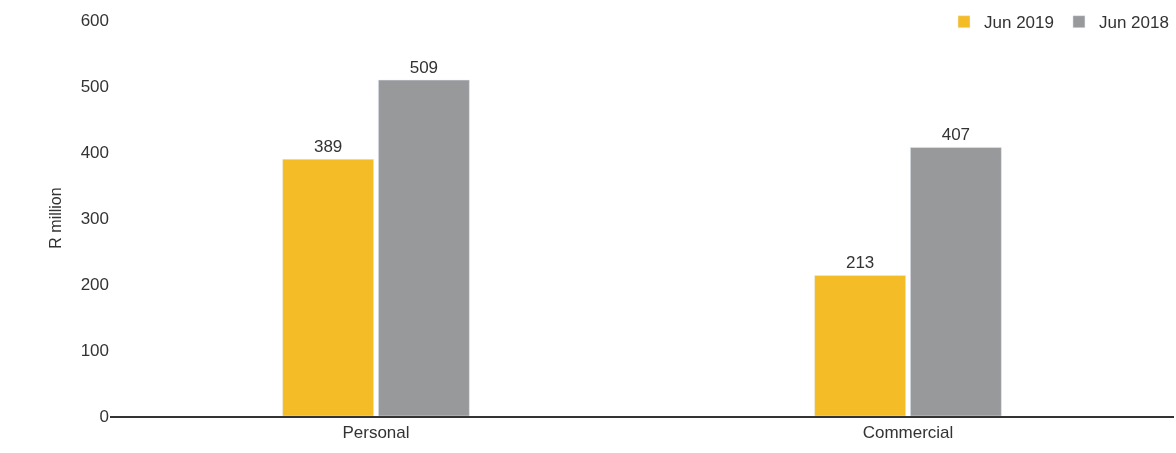 The height and width of the screenshot is (453, 1176). What do you see at coordinates (94, 20) in the screenshot?
I see `y-tick-label: 600` at bounding box center [94, 20].